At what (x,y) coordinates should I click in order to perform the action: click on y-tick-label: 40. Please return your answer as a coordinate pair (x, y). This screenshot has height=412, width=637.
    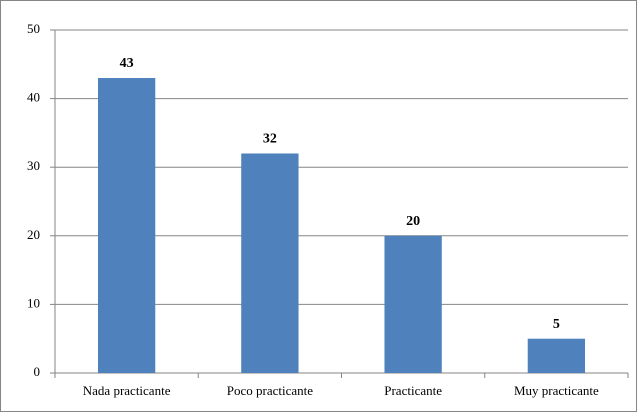
    Looking at the image, I should click on (33, 97).